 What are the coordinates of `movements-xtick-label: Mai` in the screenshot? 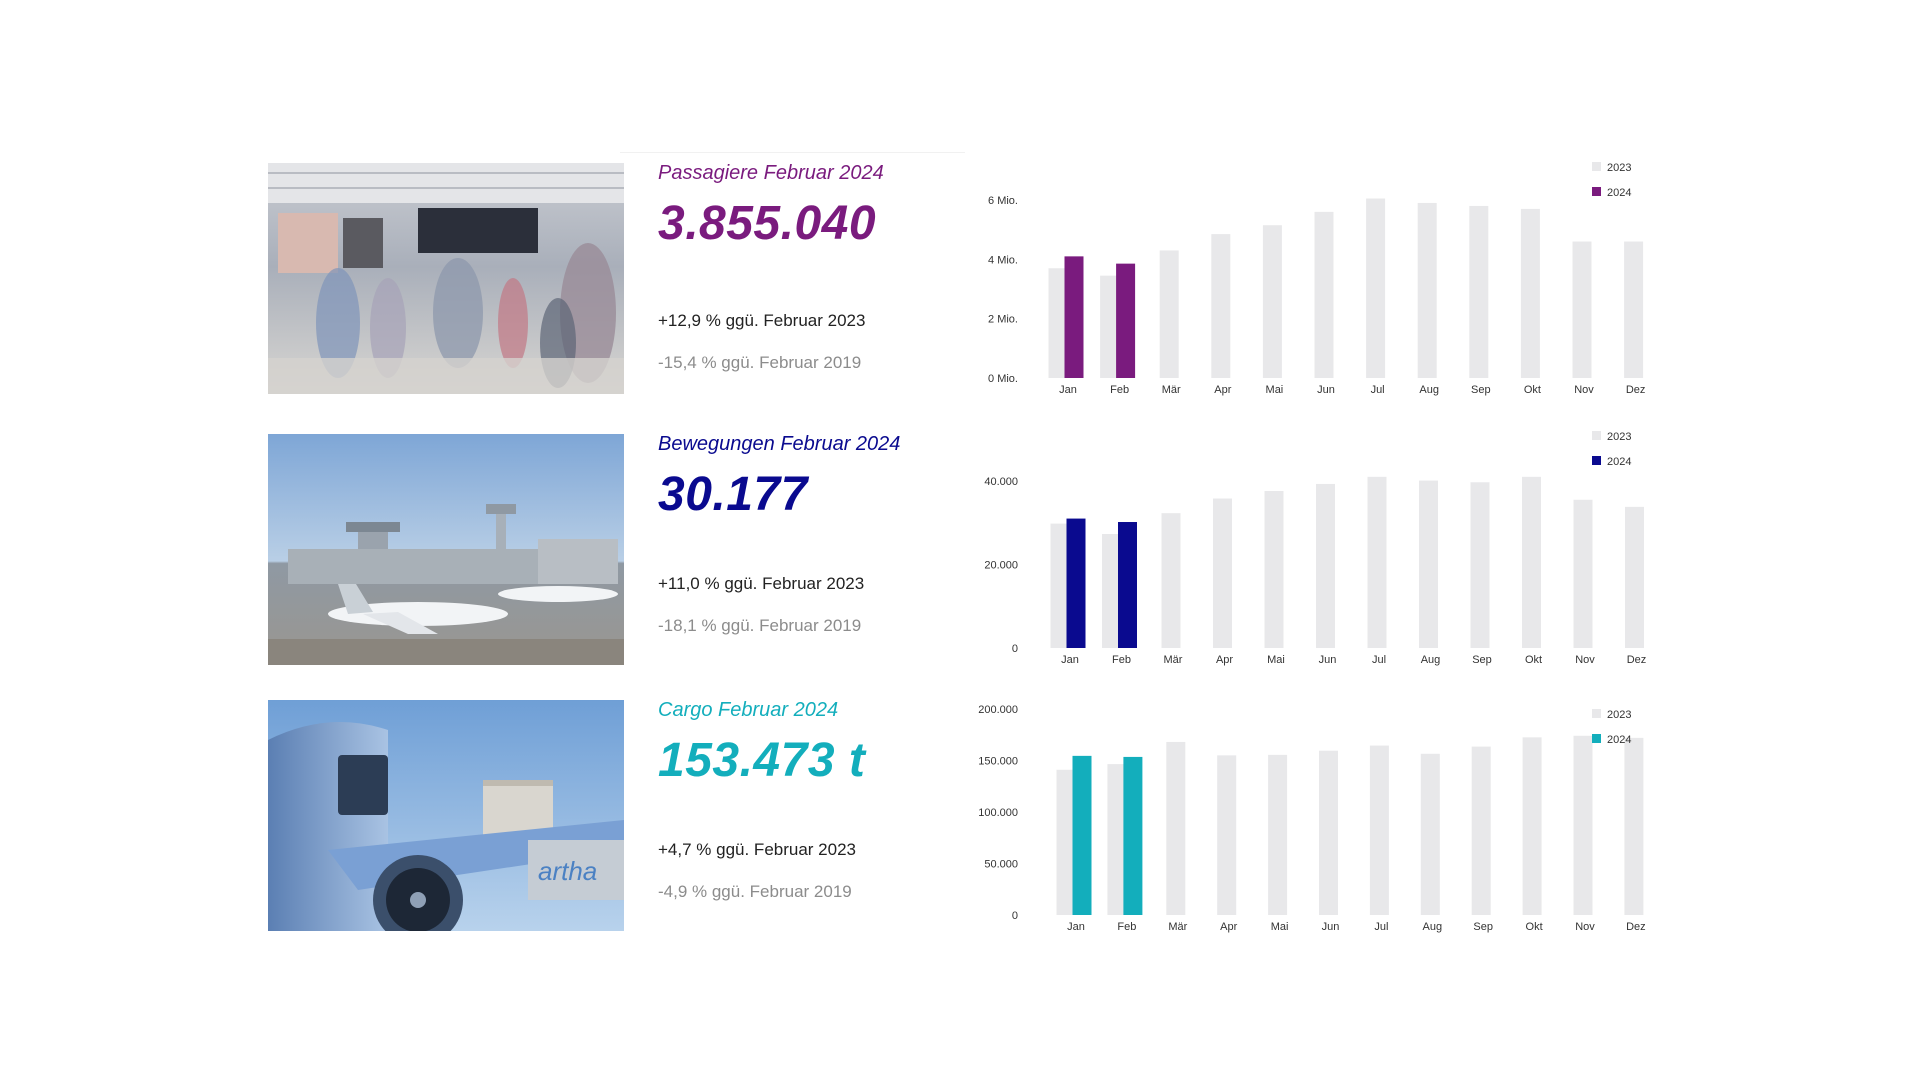 It's located at (1276, 660).